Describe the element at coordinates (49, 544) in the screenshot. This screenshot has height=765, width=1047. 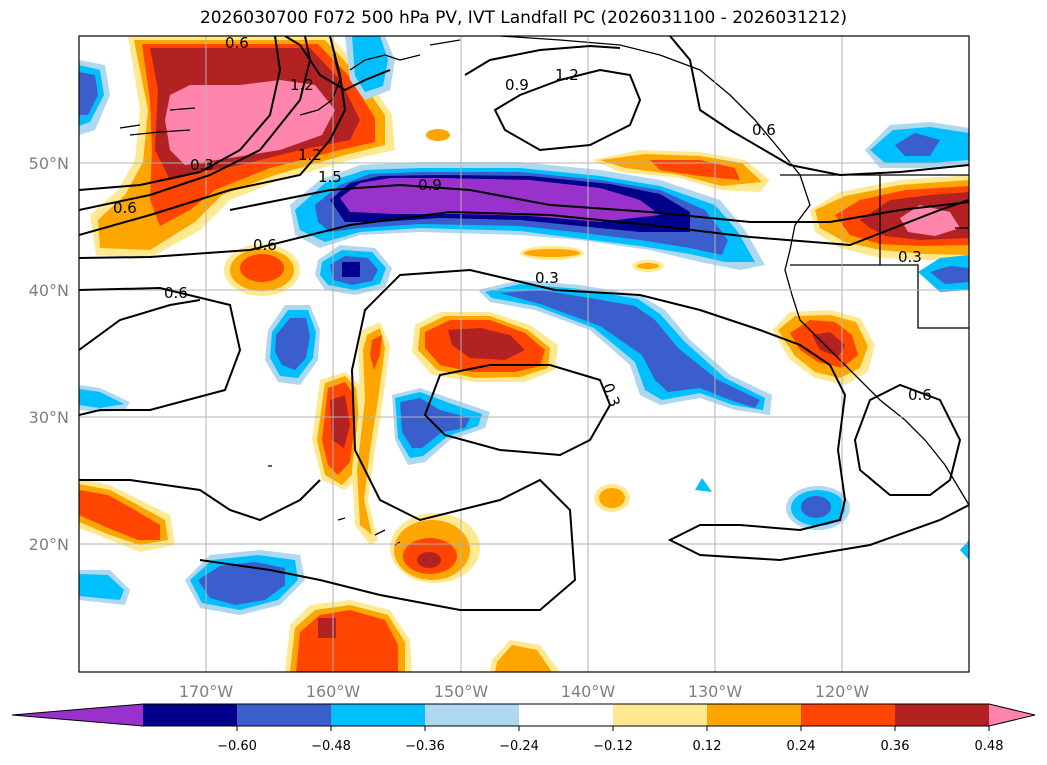
I see `lat-label: 20°N` at that location.